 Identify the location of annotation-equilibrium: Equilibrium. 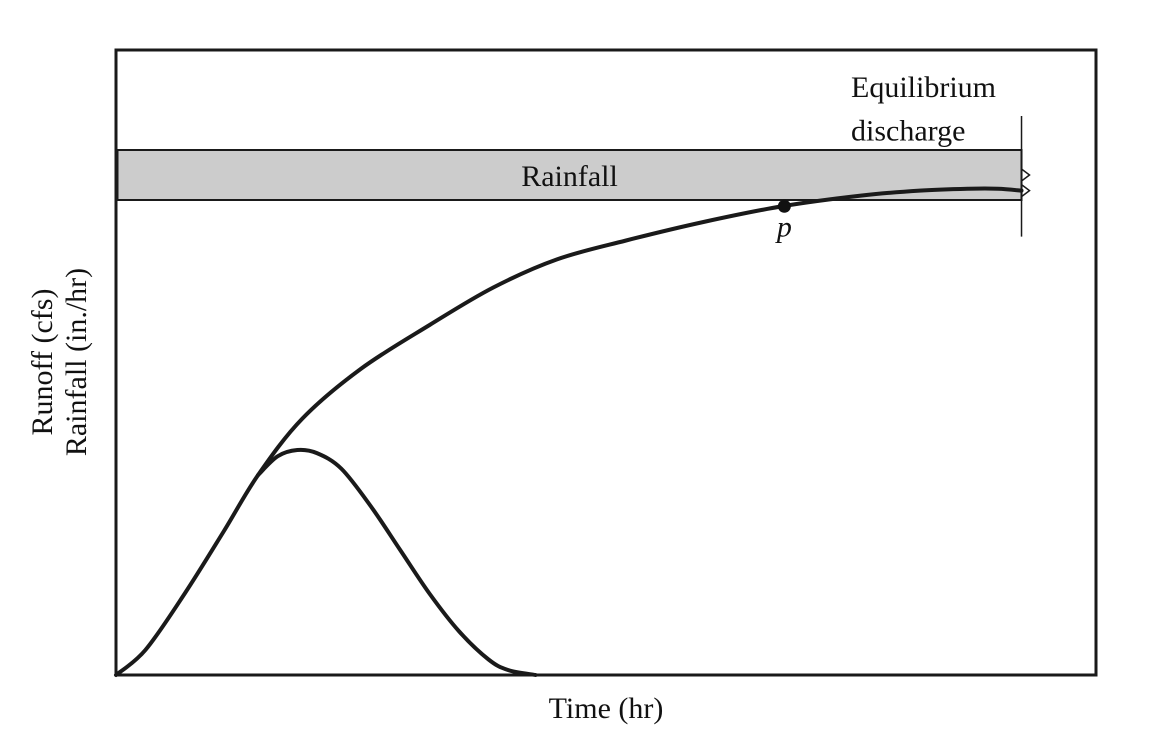
(923, 87).